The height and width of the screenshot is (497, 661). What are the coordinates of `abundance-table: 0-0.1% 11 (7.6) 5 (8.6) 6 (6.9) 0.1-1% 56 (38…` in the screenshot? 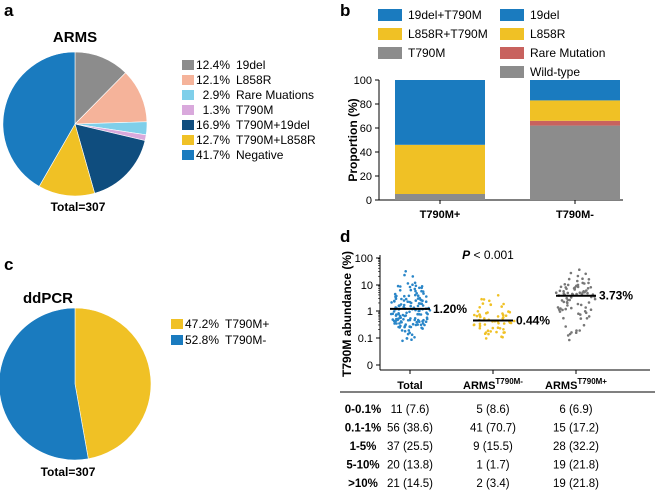 It's located at (497, 440).